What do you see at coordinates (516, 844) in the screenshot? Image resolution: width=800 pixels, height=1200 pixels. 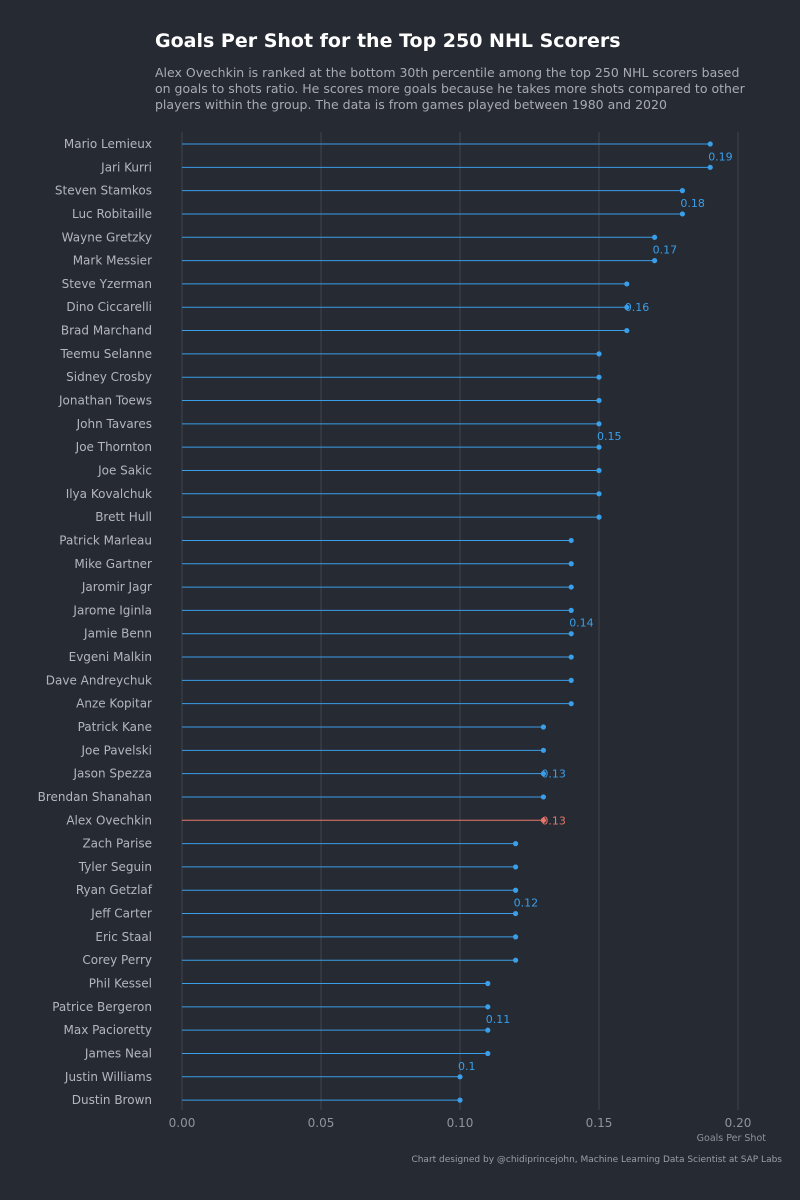 I see `dot-zach-parise` at bounding box center [516, 844].